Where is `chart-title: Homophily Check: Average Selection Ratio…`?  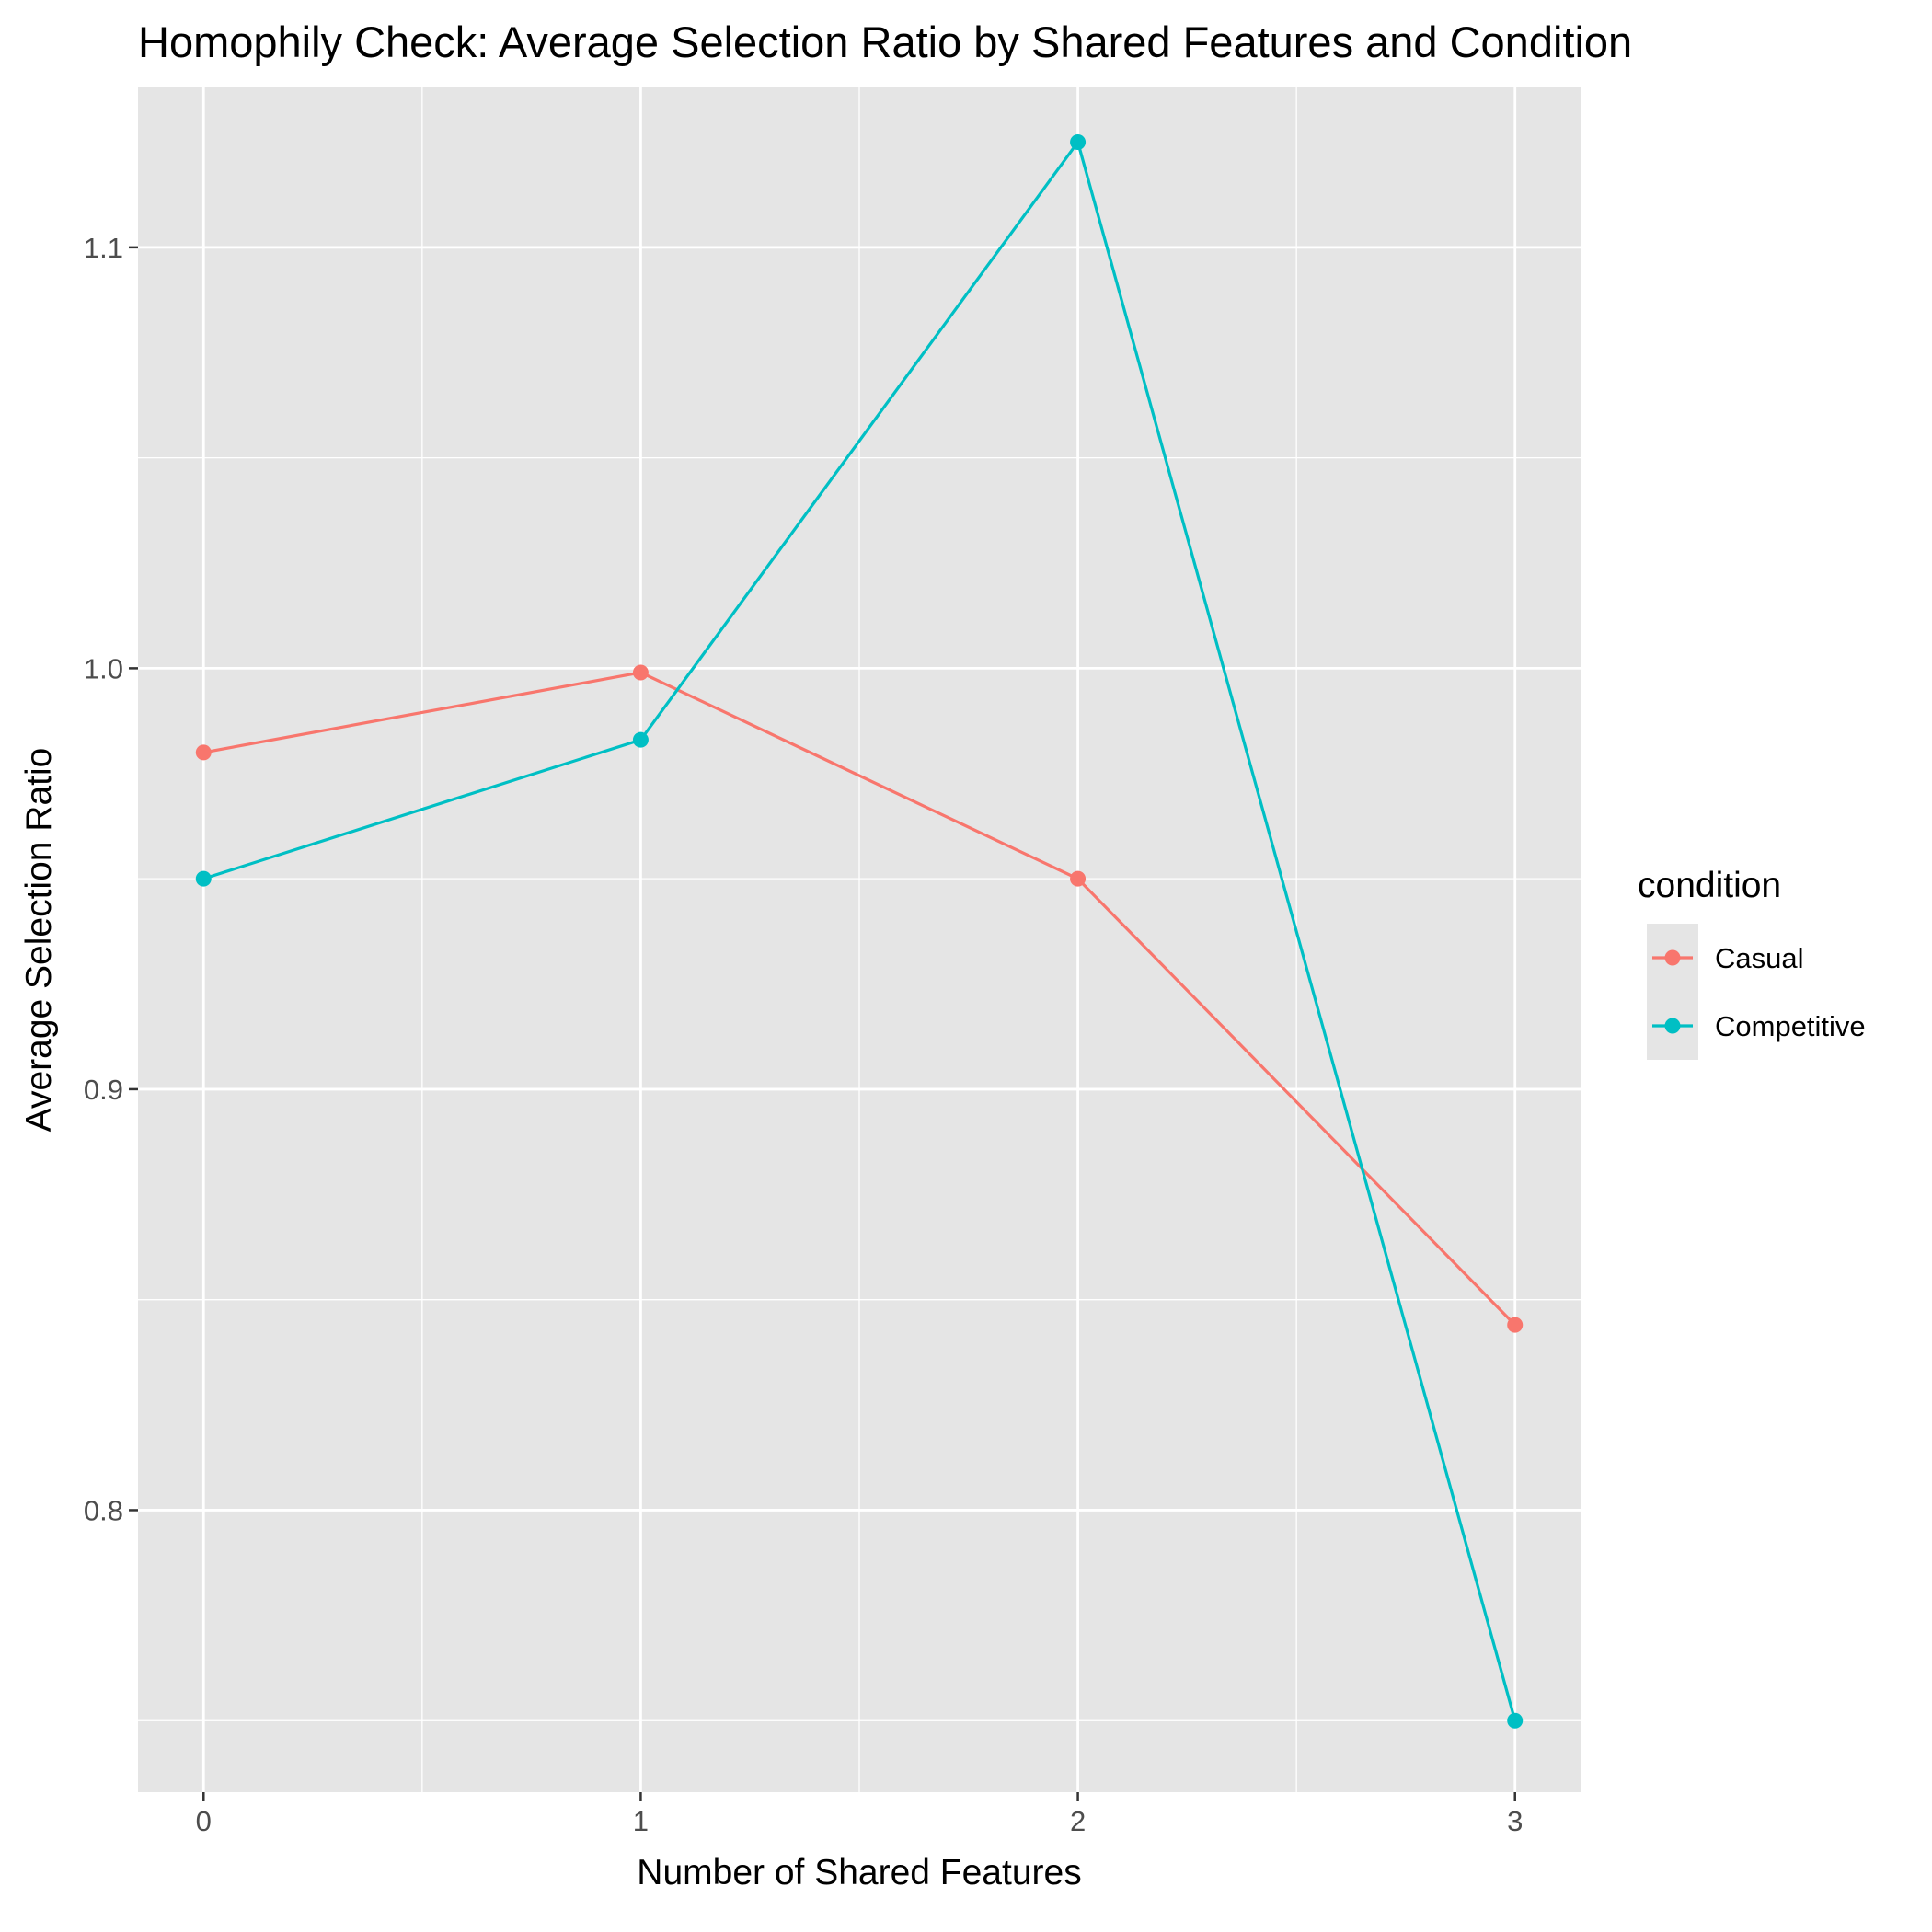 chart-title: Homophily Check: Average Selection Ratio… is located at coordinates (885, 41).